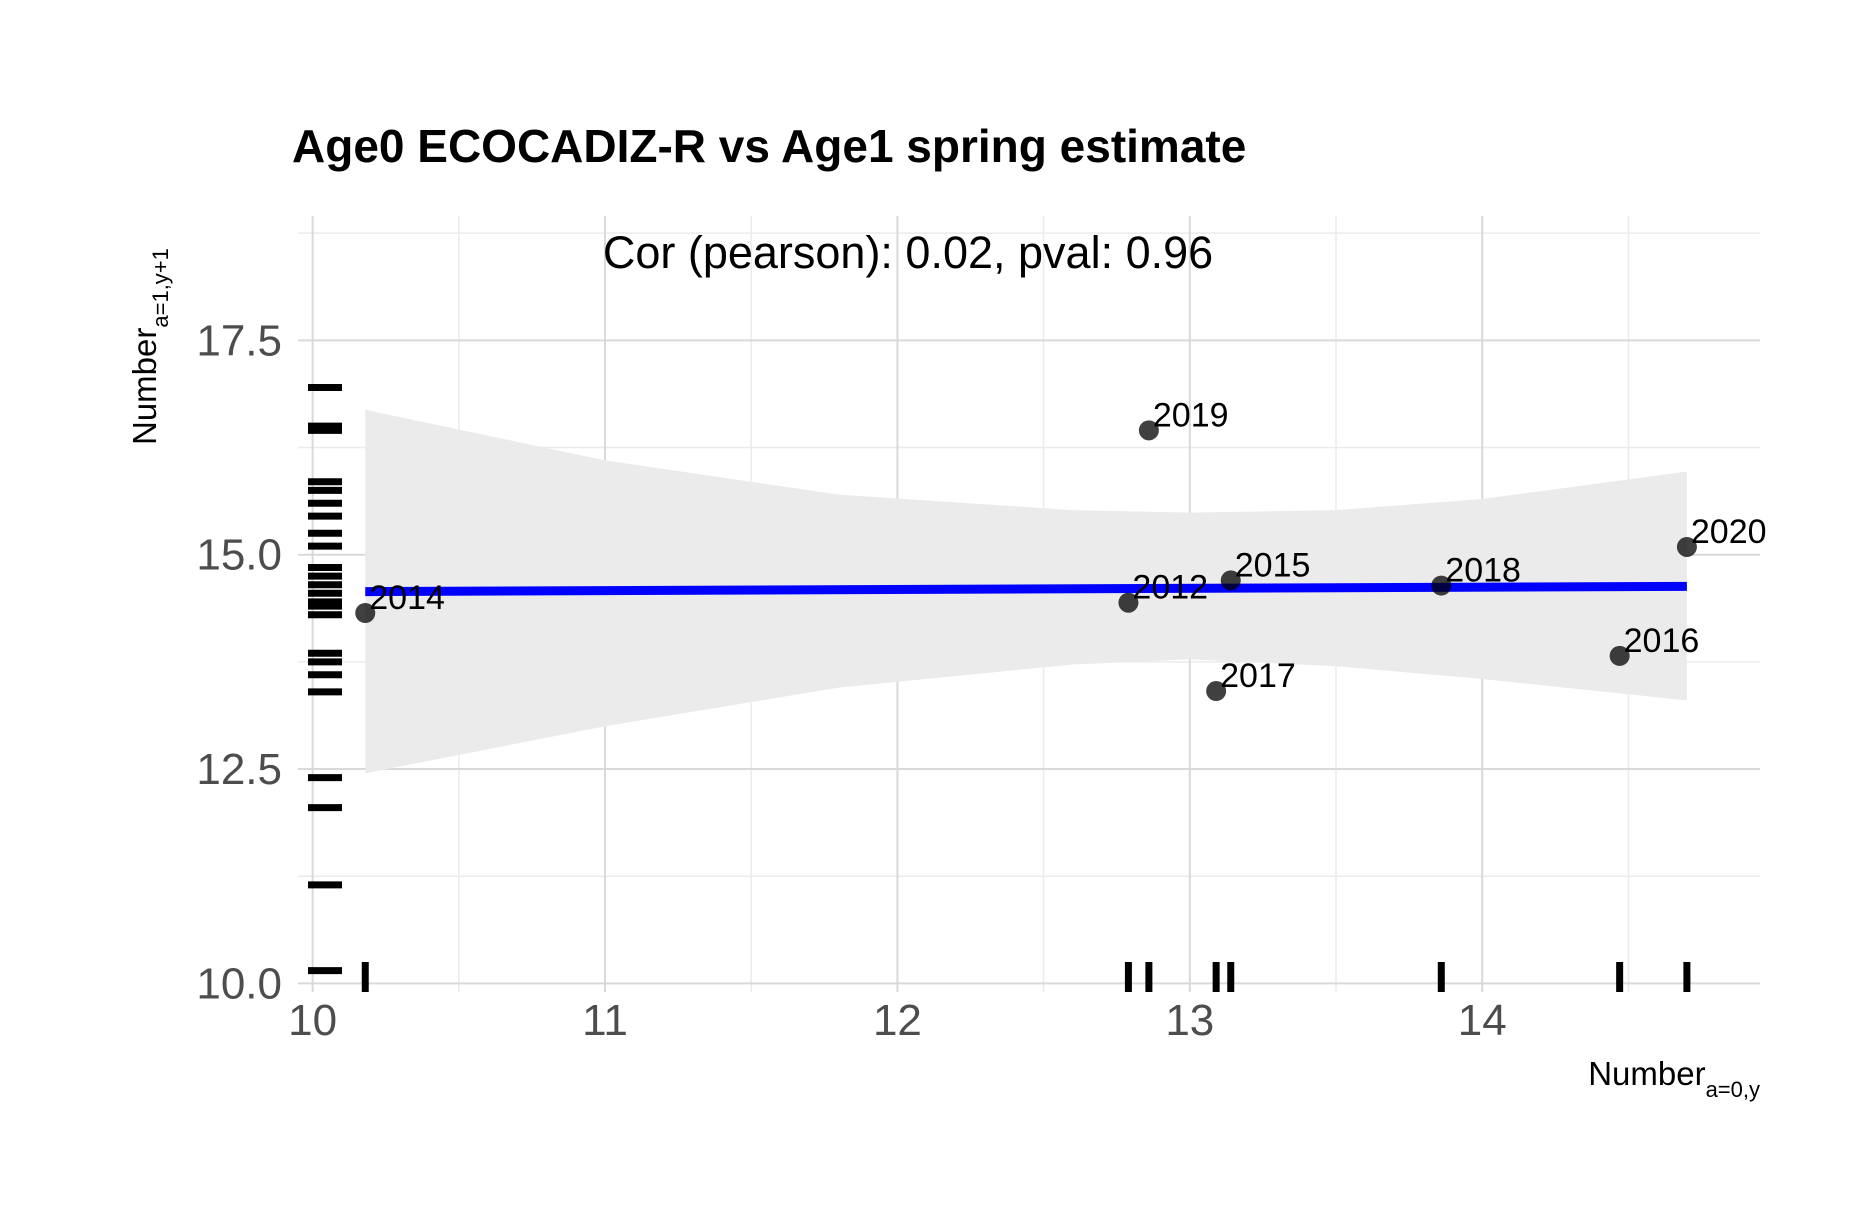 This screenshot has height=1218, width=1862. I want to click on x-tick-label: 10, so click(312, 1020).